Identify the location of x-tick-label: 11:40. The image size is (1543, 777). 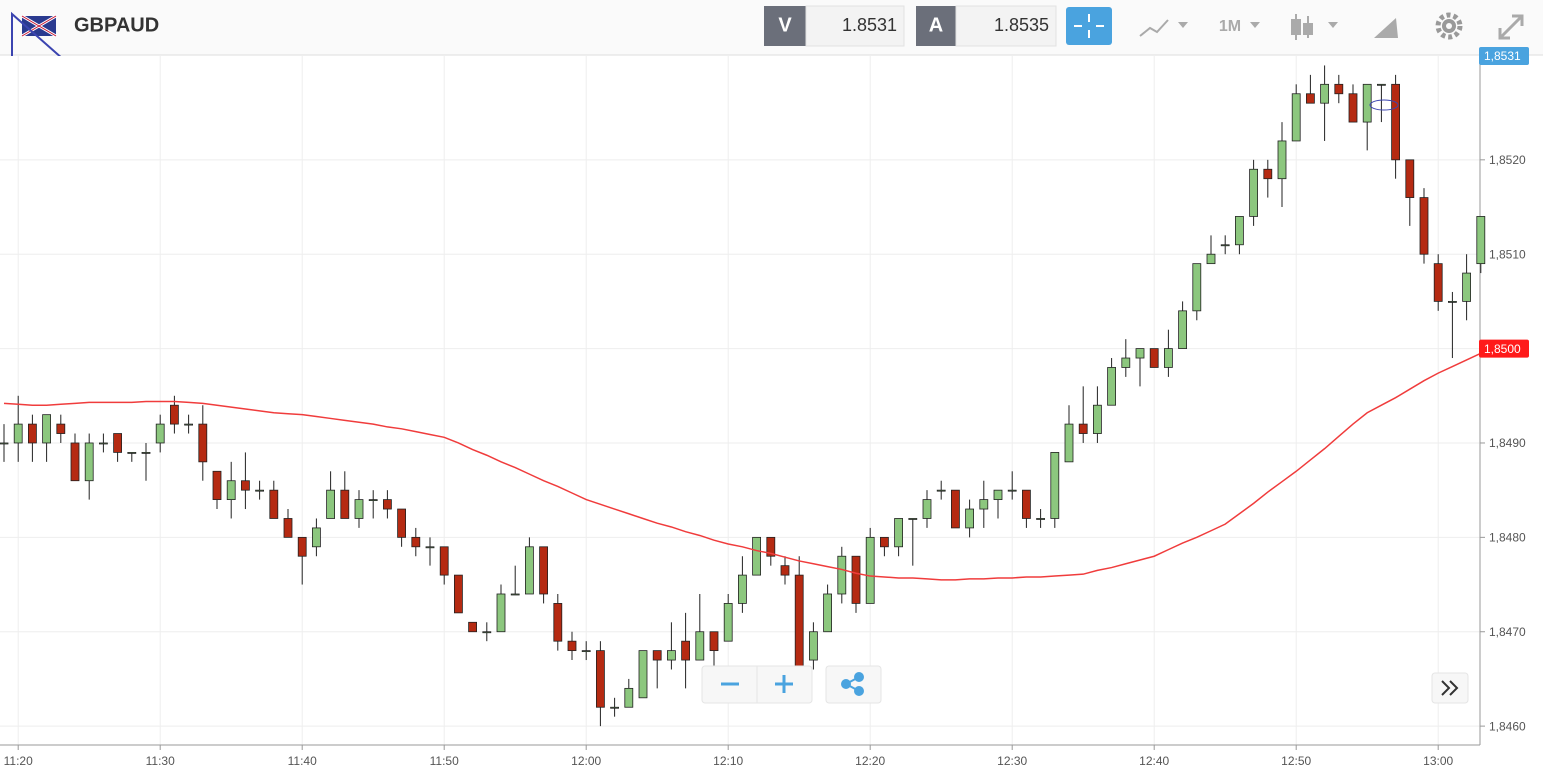
(302, 761).